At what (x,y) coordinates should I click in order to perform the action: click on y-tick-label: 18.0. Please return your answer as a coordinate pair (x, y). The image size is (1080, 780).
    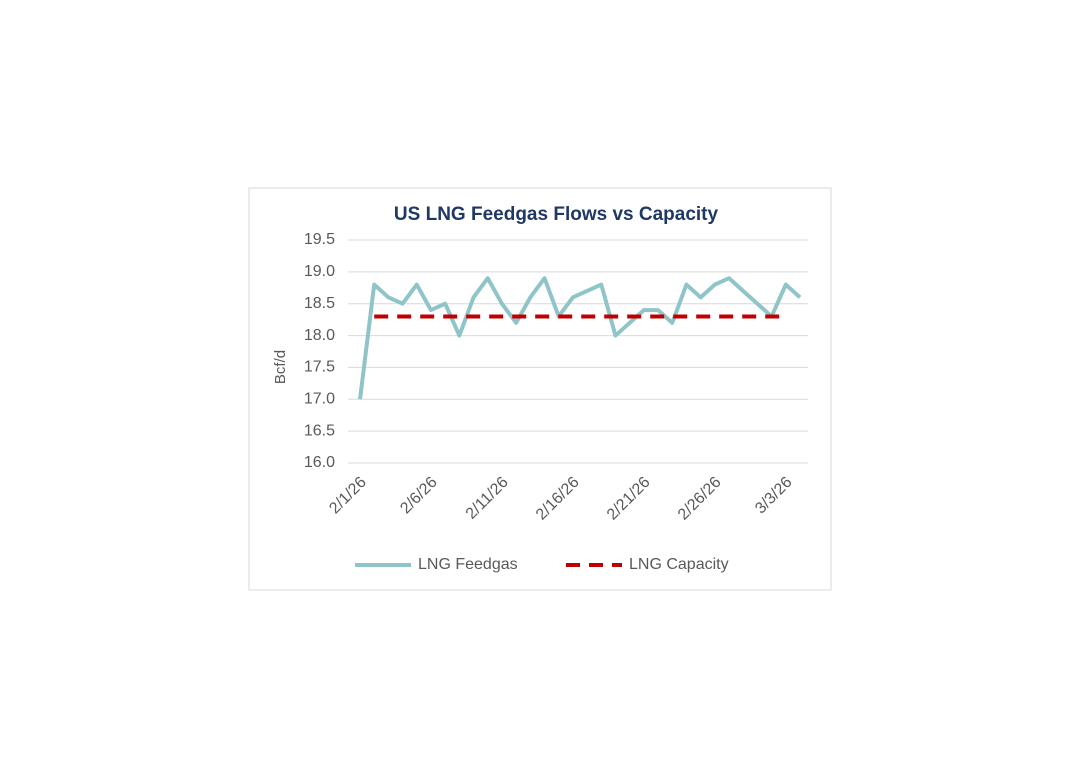
    Looking at the image, I should click on (319, 335).